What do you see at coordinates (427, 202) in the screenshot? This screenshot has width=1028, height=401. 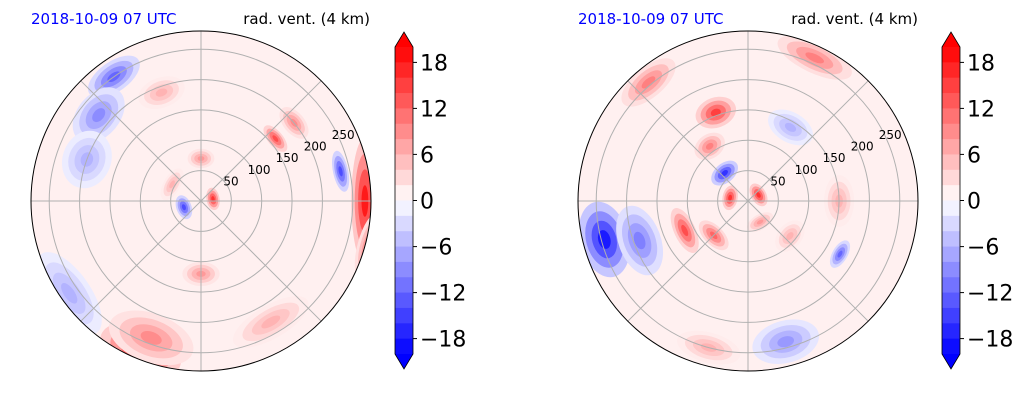 I see `colorbar-tick-label: 0` at bounding box center [427, 202].